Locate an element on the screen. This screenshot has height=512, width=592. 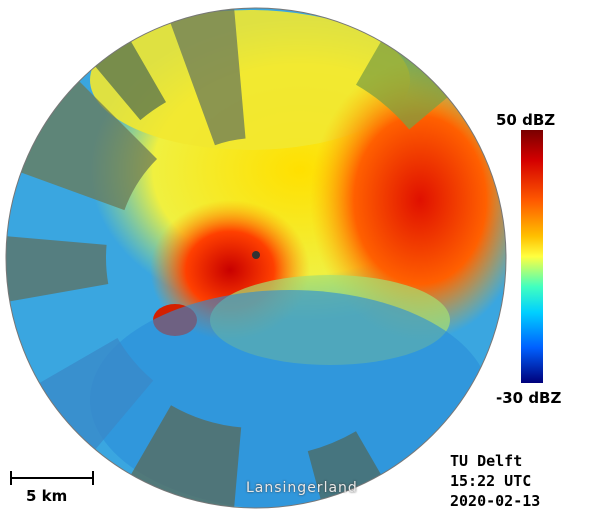
colorbar-max-label: 50 dBZ is located at coordinates (526, 120).